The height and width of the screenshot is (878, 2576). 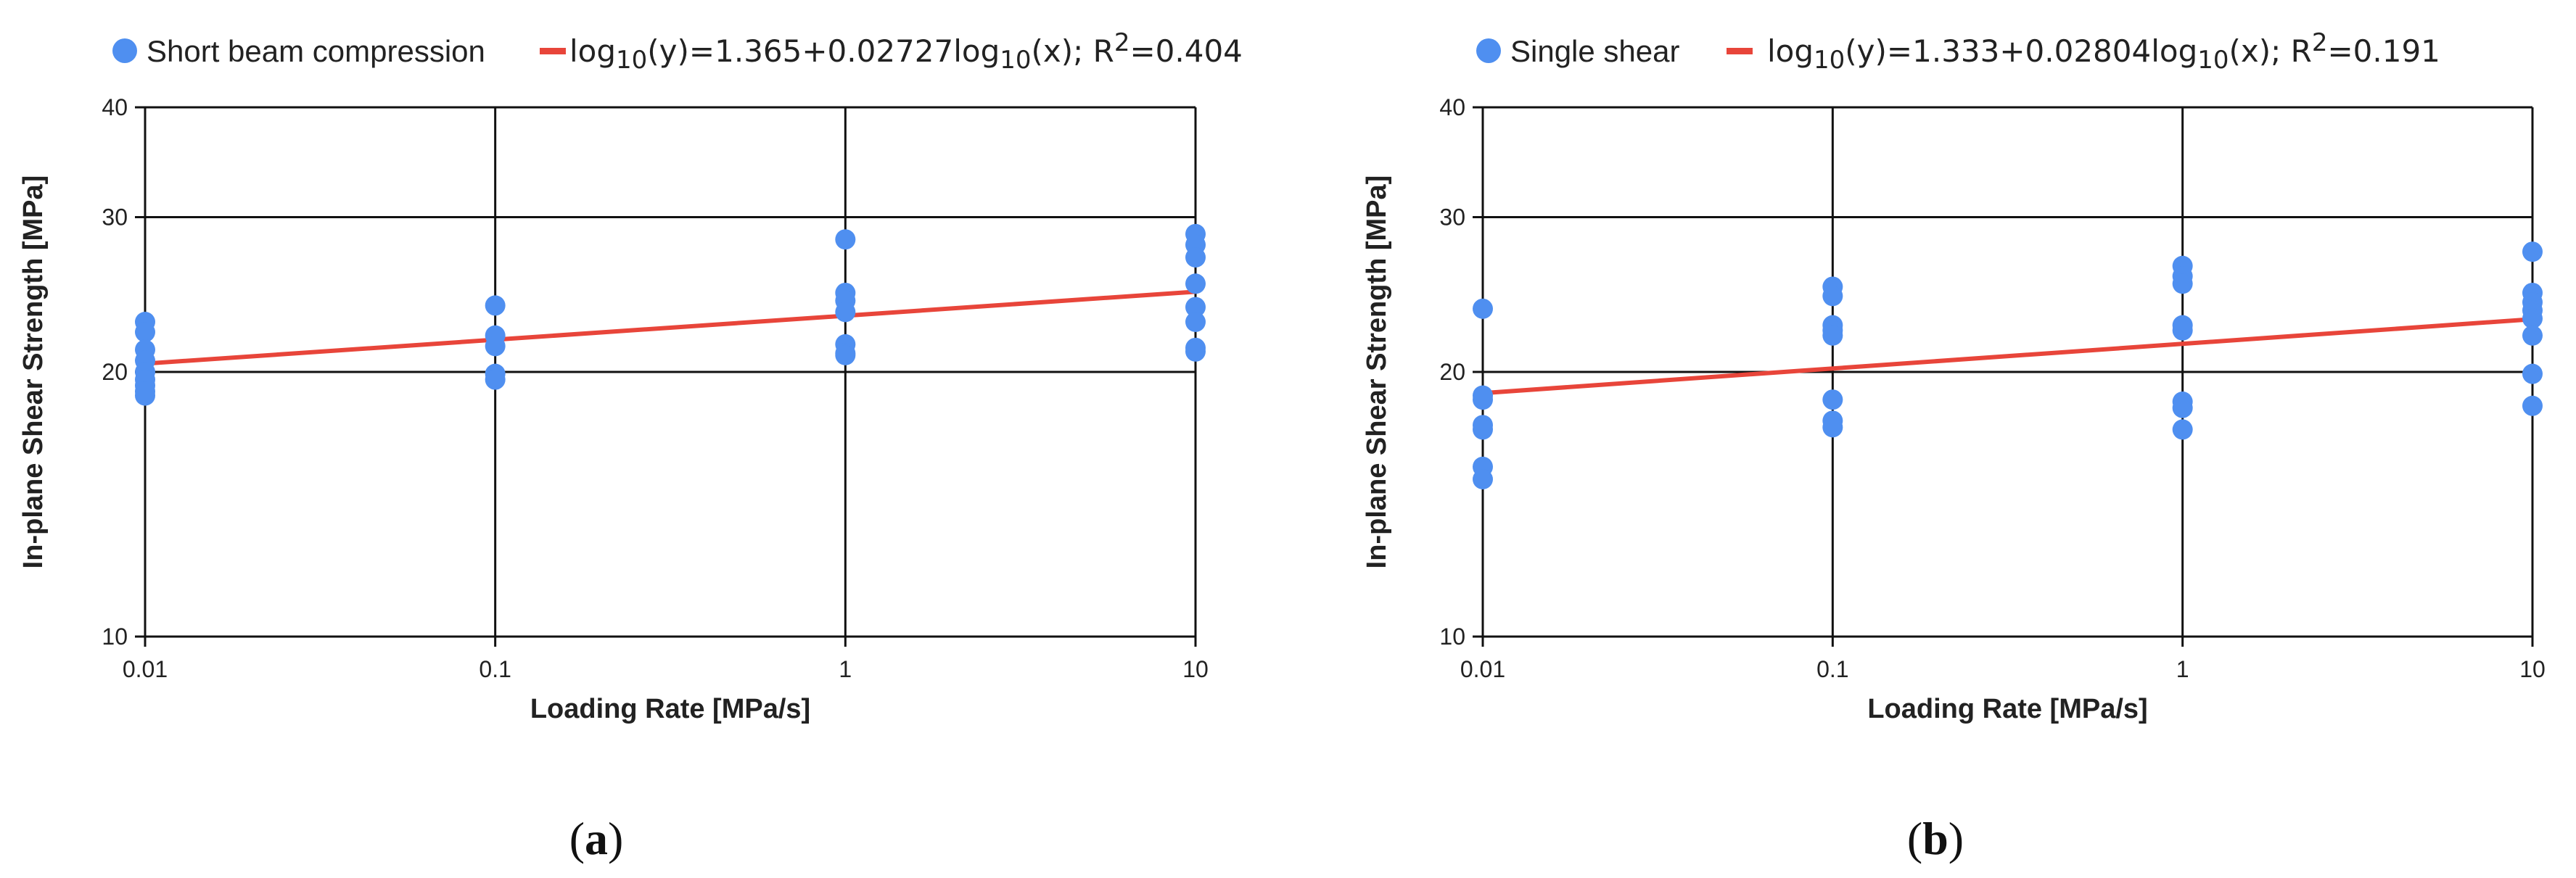 I want to click on panel-label-a: (a), so click(x=596, y=838).